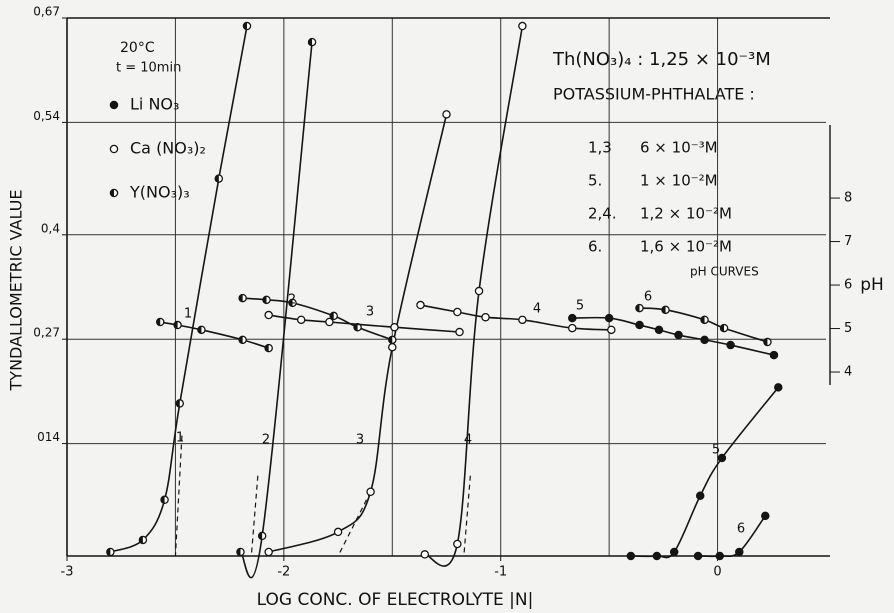 This screenshot has height=613, width=894. Describe the element at coordinates (16, 291) in the screenshot. I see `y-axis-label: TYNDALLOMETRIC VALUE` at that location.